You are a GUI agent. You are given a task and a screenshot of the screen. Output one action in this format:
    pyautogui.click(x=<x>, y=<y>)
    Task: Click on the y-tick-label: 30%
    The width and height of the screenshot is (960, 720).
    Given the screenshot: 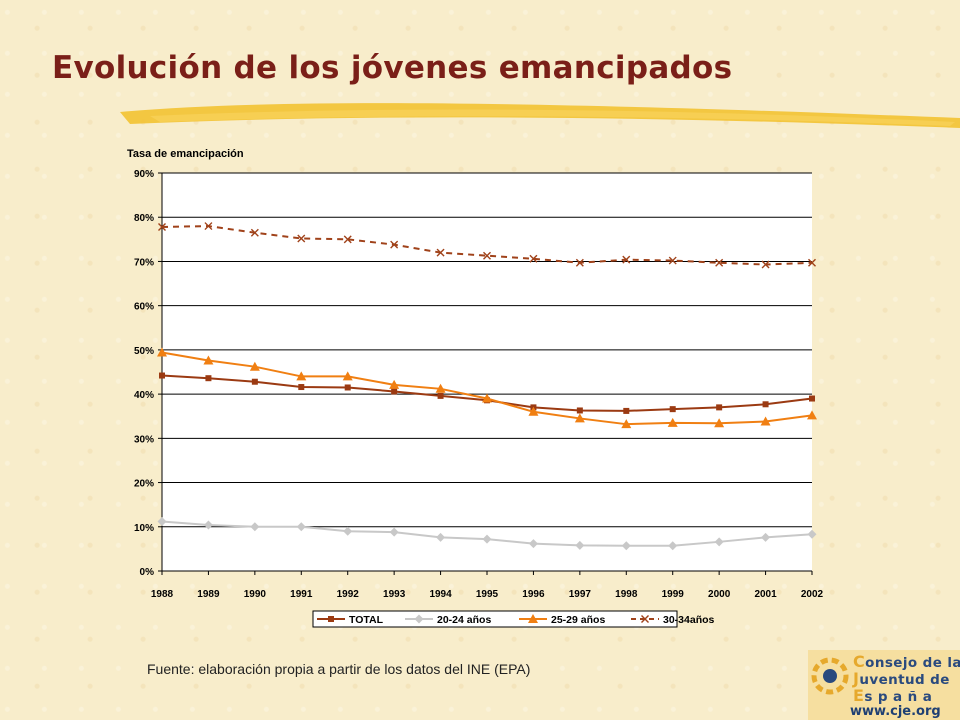 What is the action you would take?
    pyautogui.click(x=144, y=439)
    